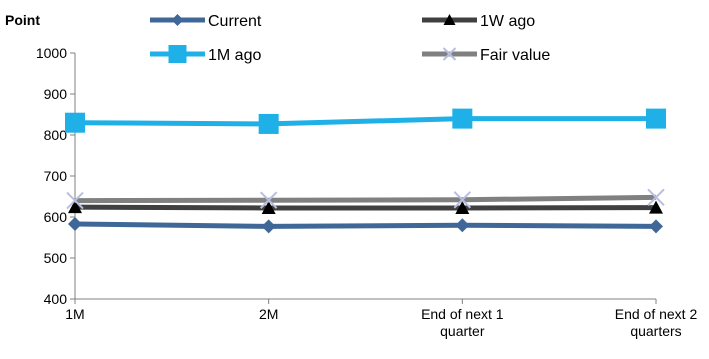 The height and width of the screenshot is (359, 709). I want to click on y-tick-label: 700, so click(56, 176).